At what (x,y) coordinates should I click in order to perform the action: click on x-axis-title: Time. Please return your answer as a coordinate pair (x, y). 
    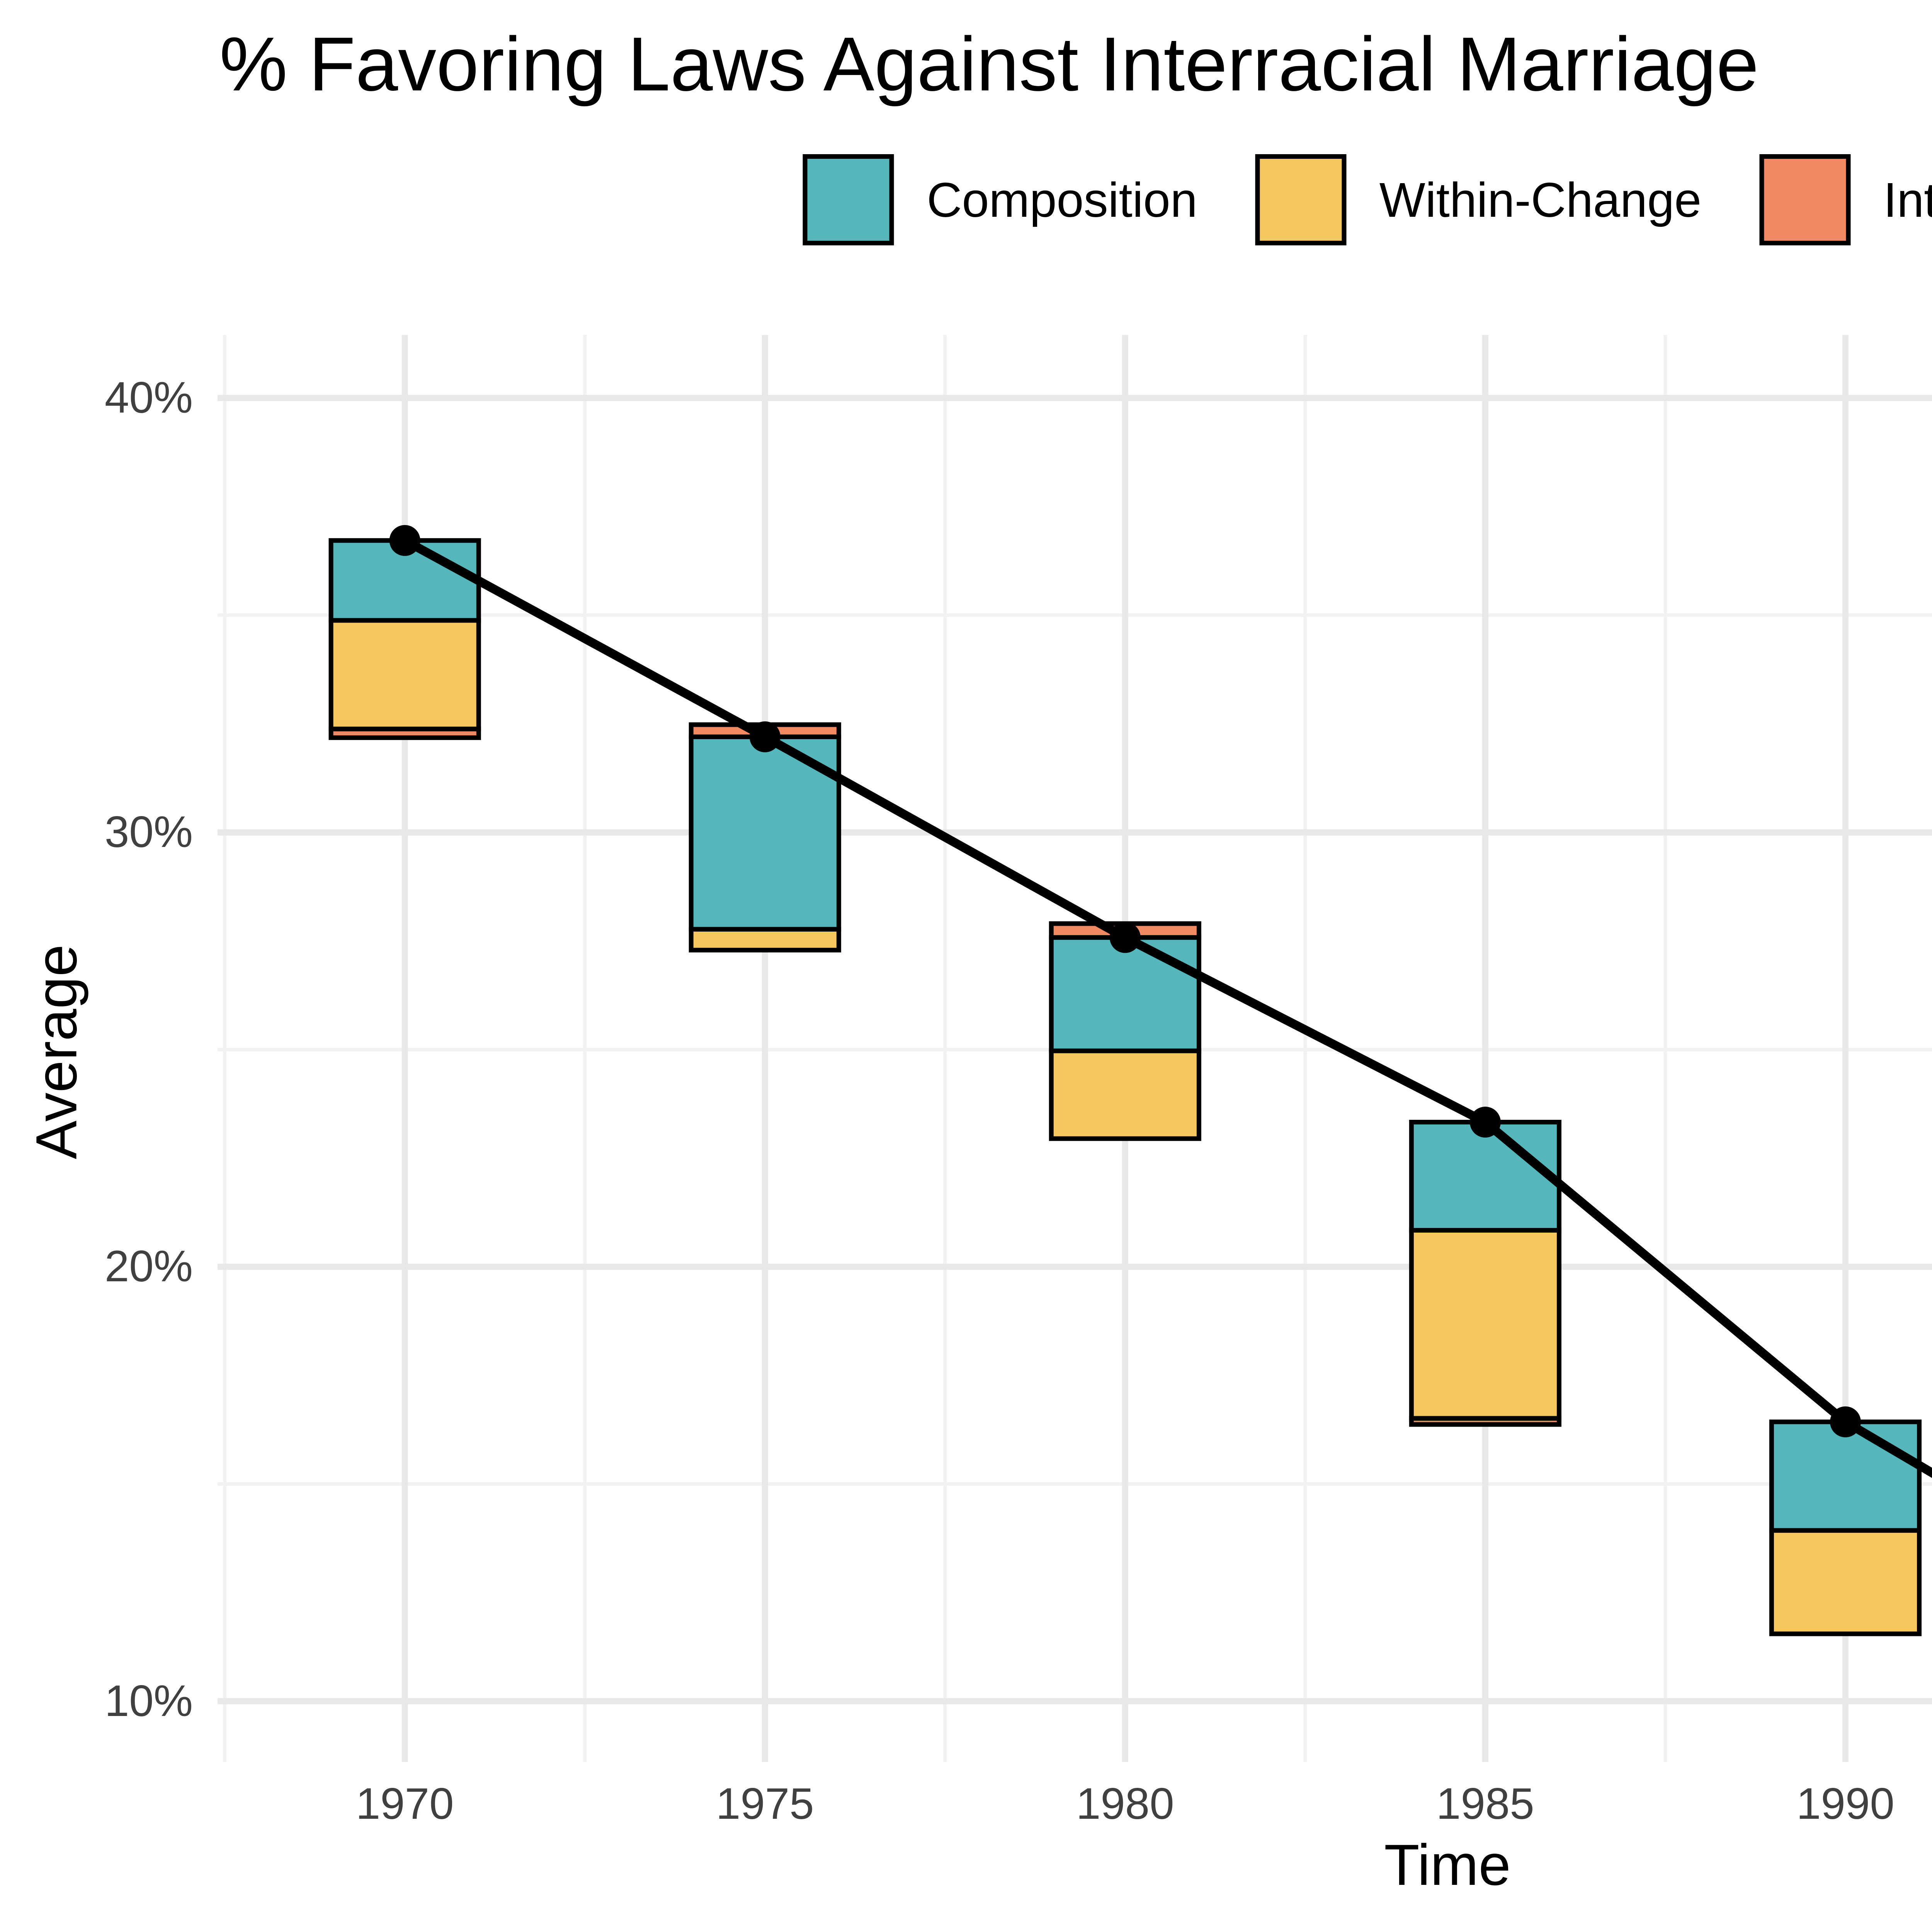
    Looking at the image, I should click on (1447, 1865).